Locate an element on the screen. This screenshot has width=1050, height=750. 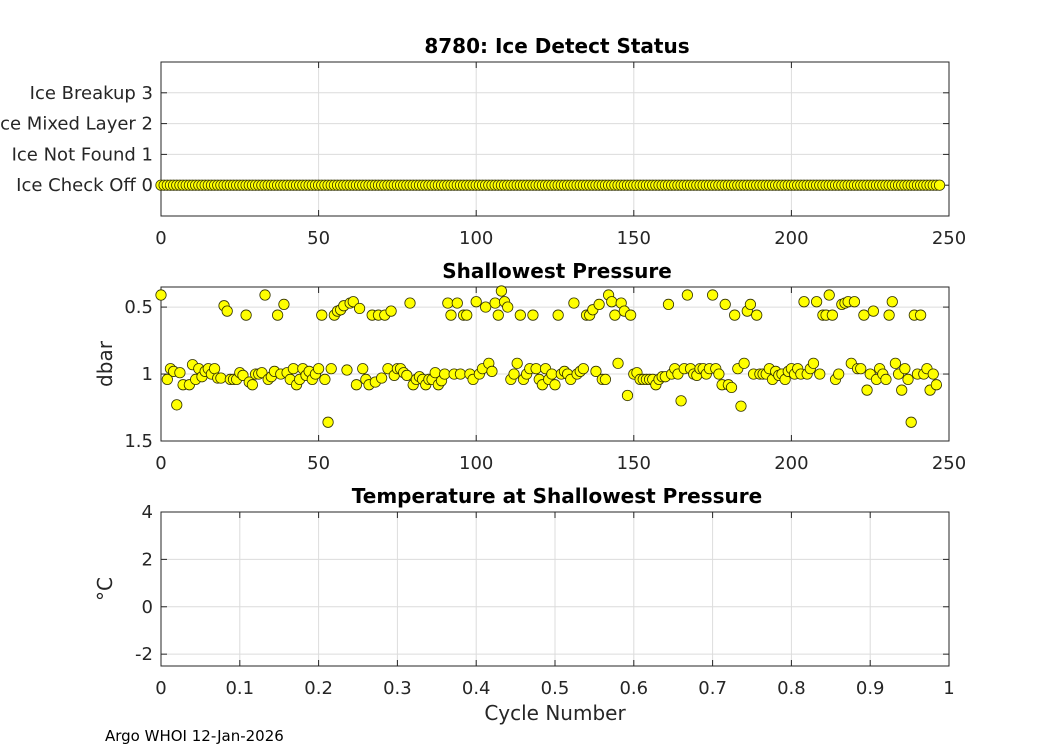
x-tick-label: 0.4 is located at coordinates (476, 688).